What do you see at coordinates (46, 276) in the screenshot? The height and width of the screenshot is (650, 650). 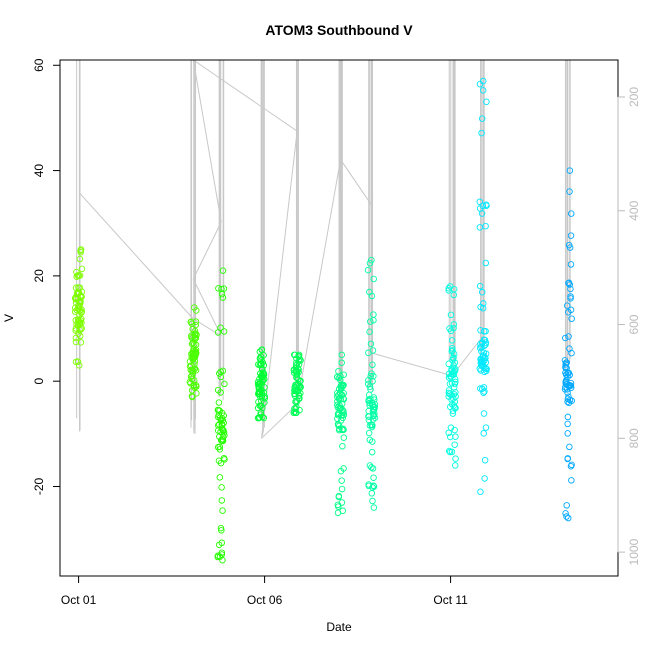 I see `y-axis: -20 0 20 40 60` at bounding box center [46, 276].